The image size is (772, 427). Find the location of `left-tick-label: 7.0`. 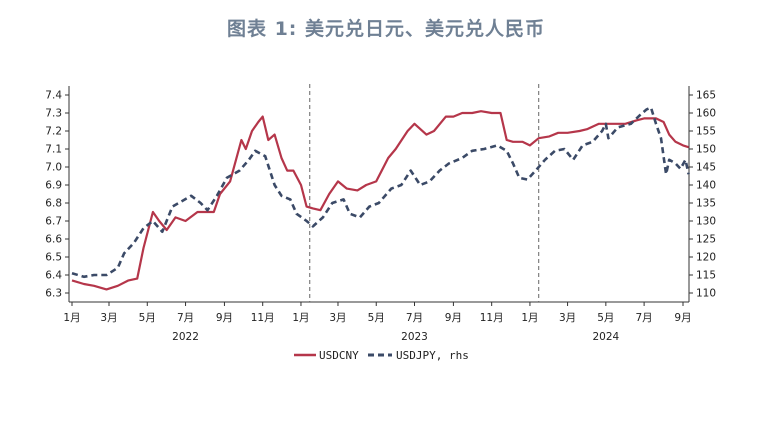

left-tick-label: 7.0 is located at coordinates (53, 168).